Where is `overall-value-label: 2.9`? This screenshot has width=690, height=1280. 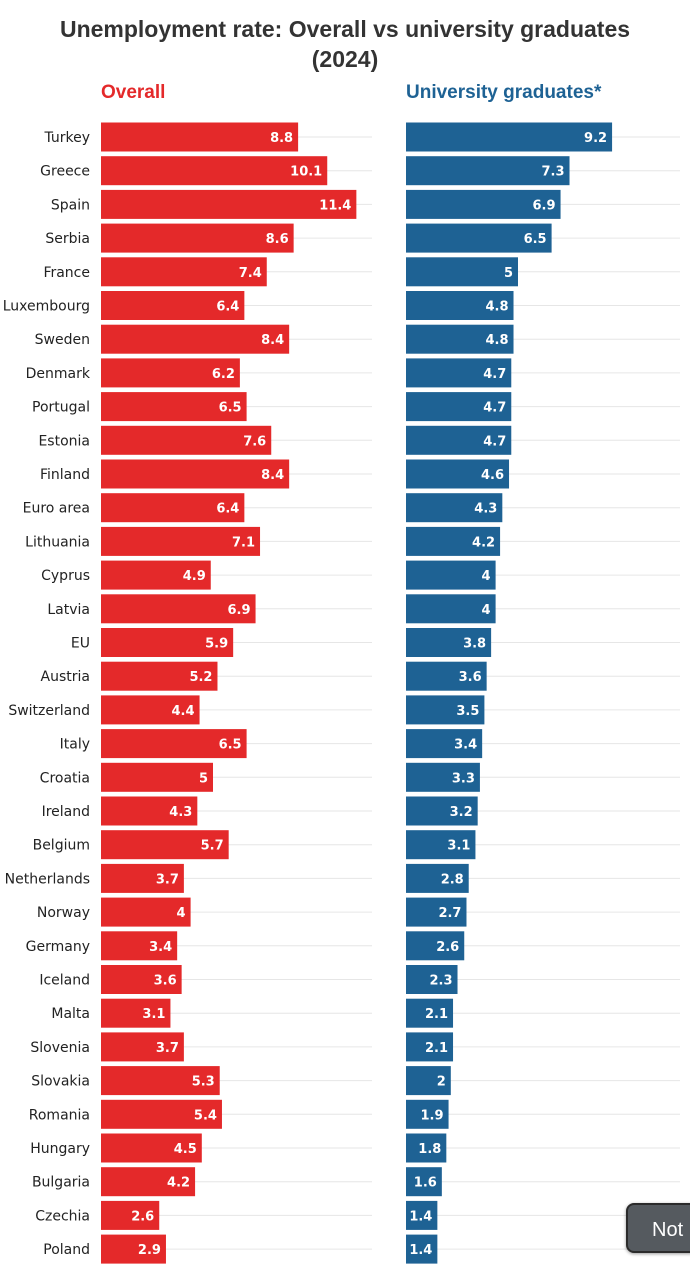 overall-value-label: 2.9 is located at coordinates (149, 1250).